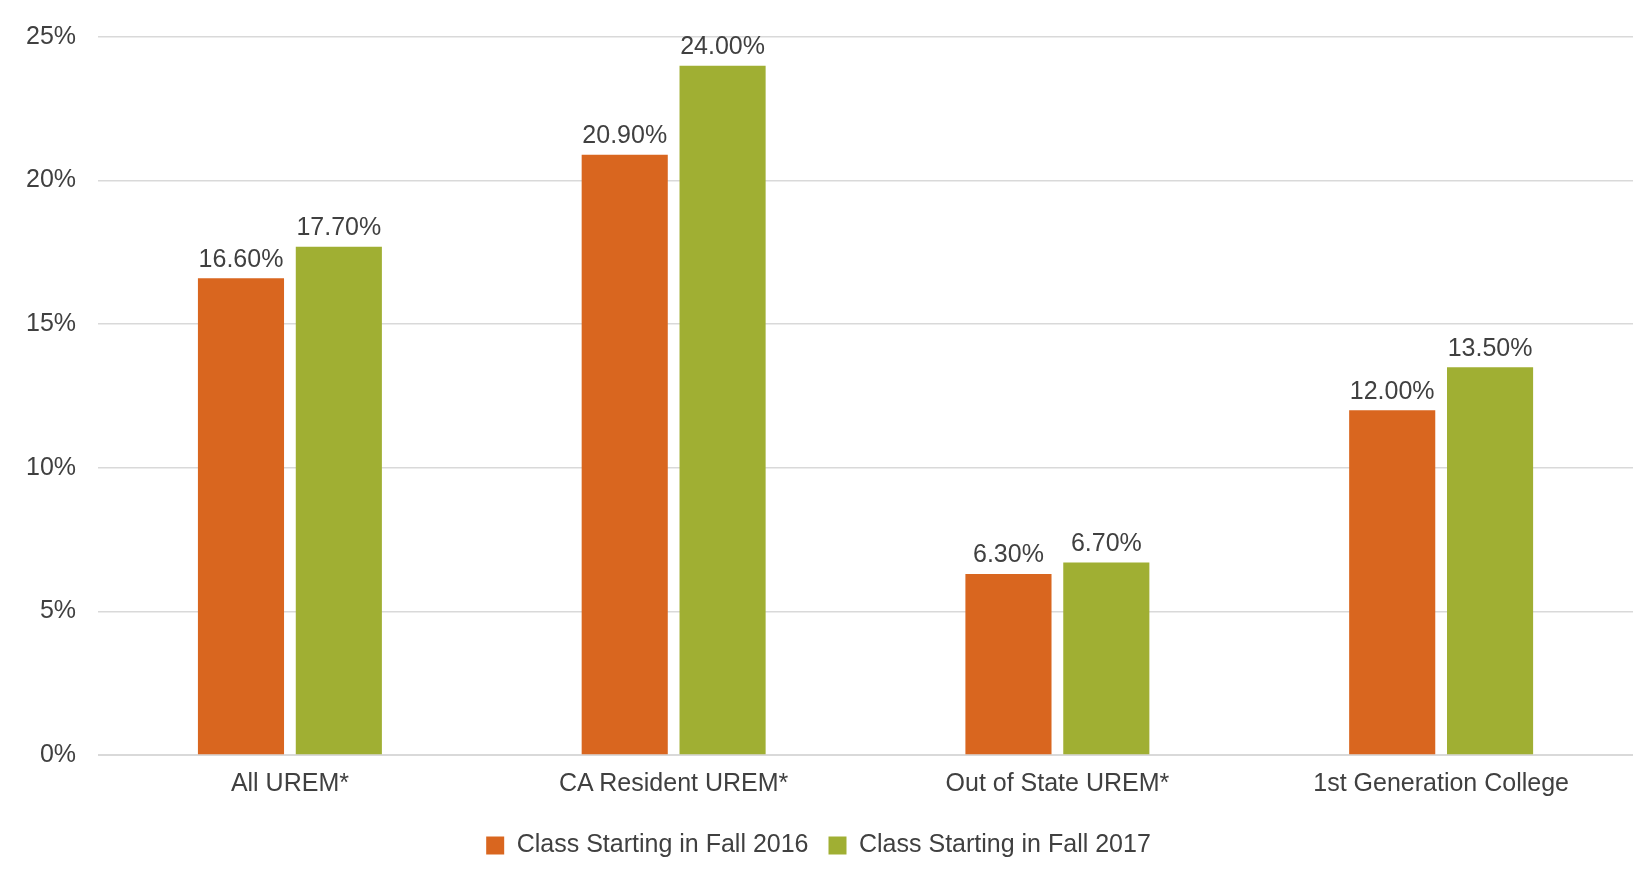 The image size is (1633, 872). Describe the element at coordinates (662, 843) in the screenshot. I see `legend-label: Class Starting in Fall 2016` at that location.